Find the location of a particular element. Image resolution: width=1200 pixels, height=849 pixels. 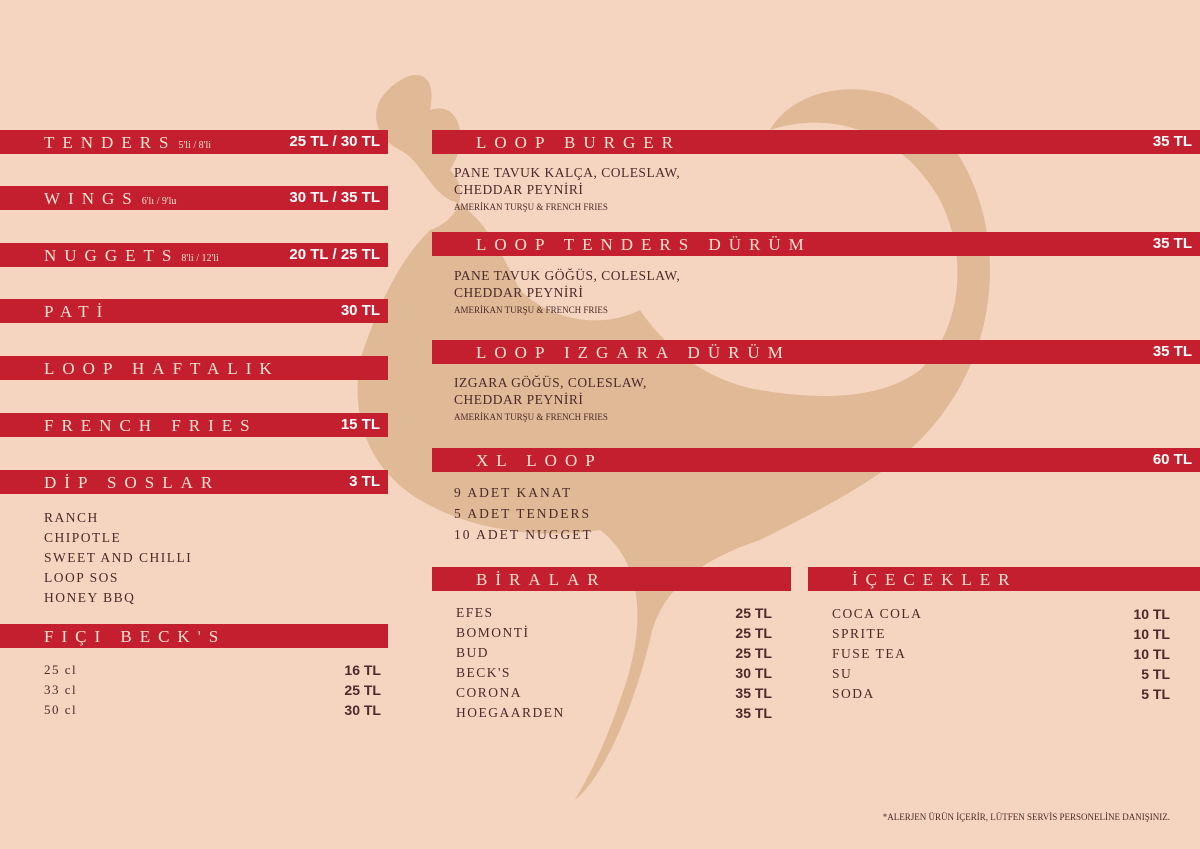

section-price: 30 TL is located at coordinates (360, 310).